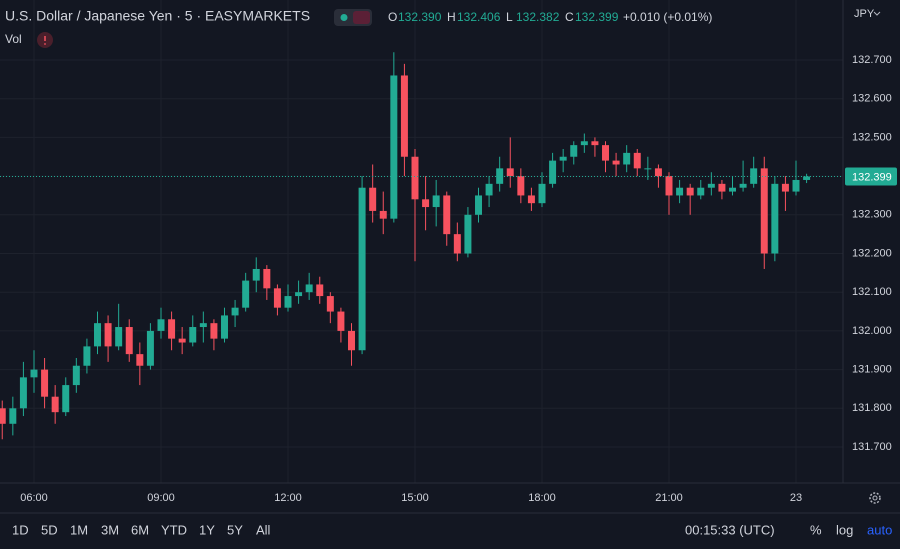  Describe the element at coordinates (872, 447) in the screenshot. I see `y-tick-label: 131.700` at that location.